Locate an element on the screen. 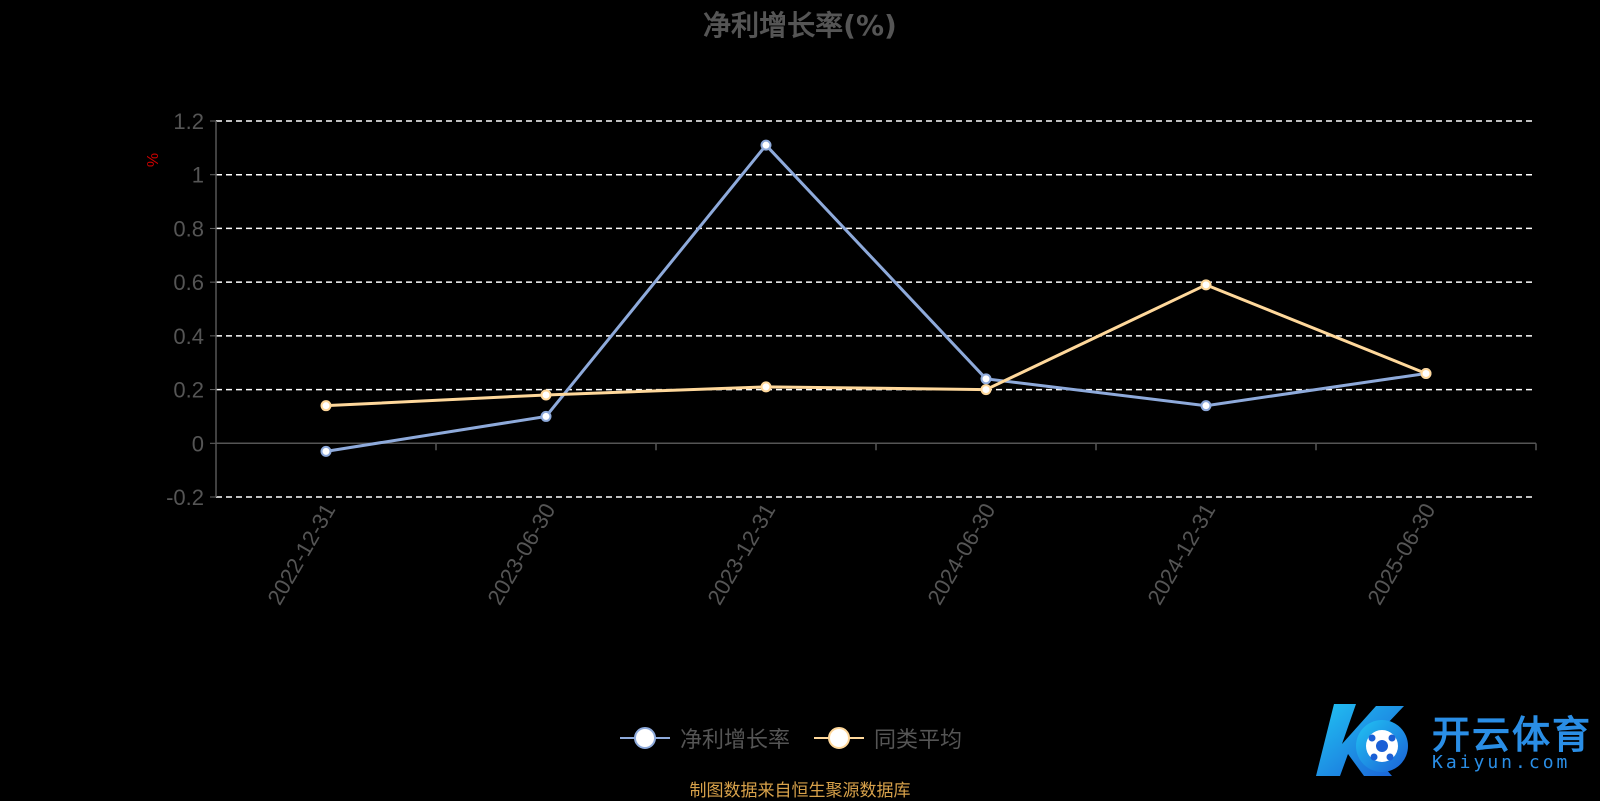 This screenshot has width=1600, height=801. data-source-note: 制图数据来自恒生聚源数据库 is located at coordinates (800, 791).